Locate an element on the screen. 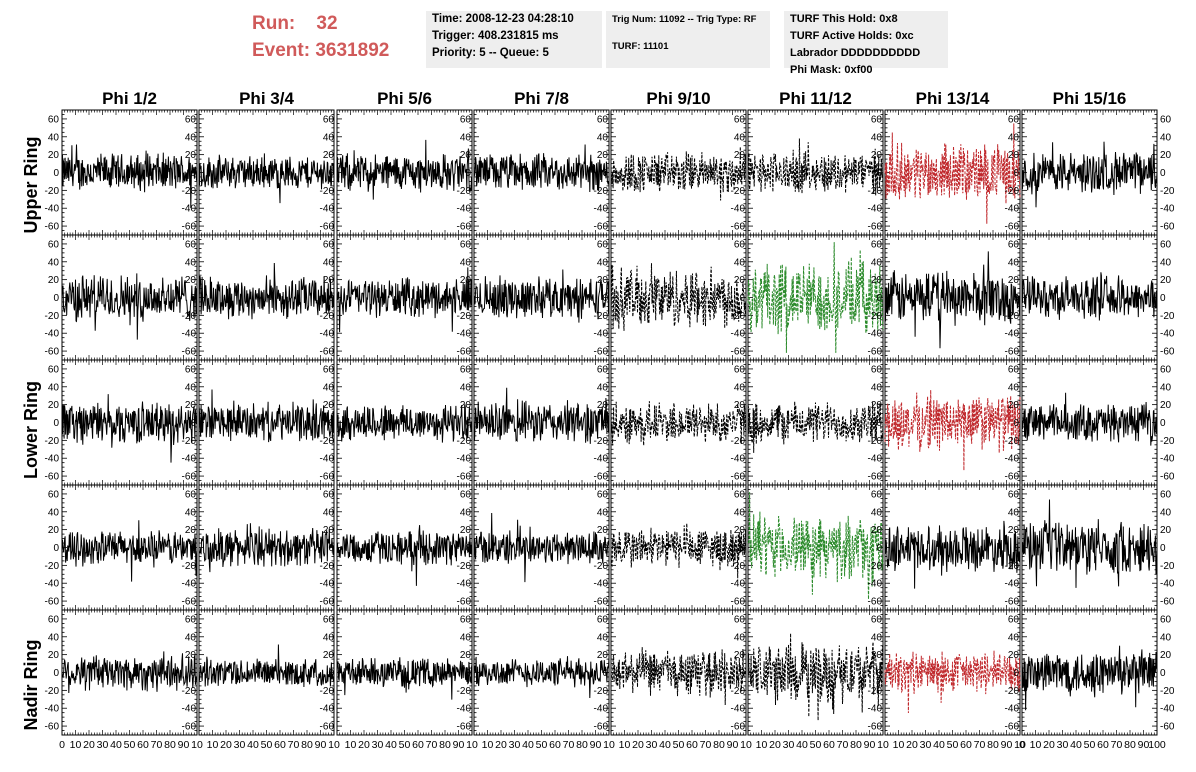 The width and height of the screenshot is (1196, 772). trigger-text: Trigger: 408.231815 ms is located at coordinates (495, 36).